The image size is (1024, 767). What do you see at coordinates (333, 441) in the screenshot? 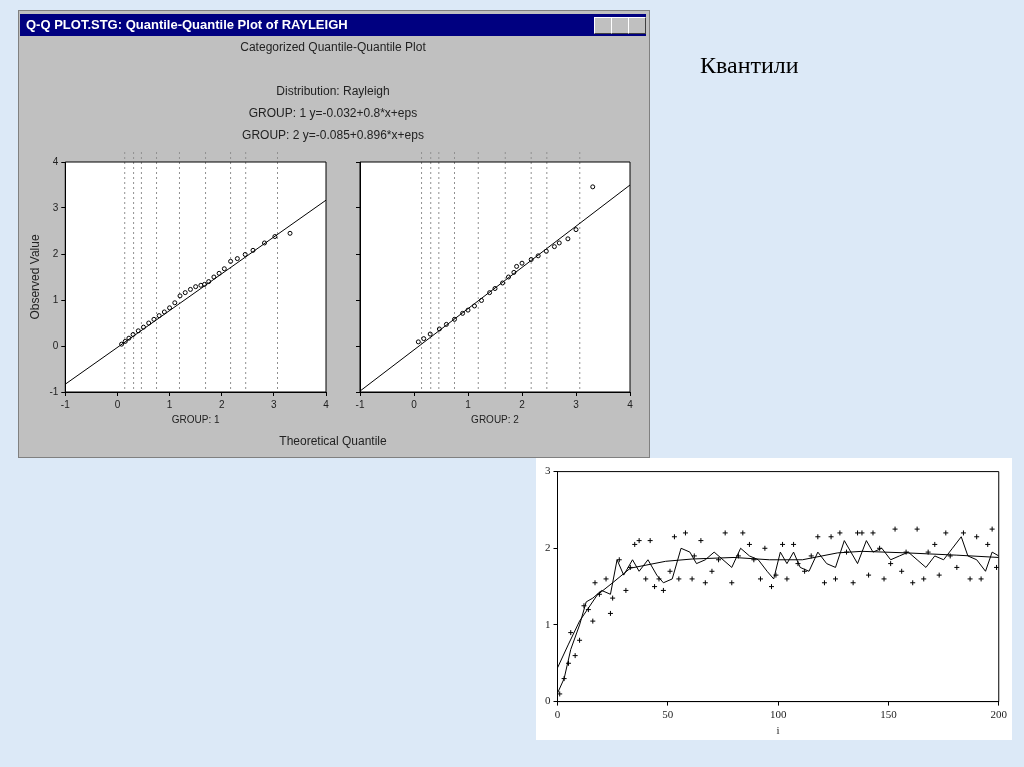
I see `text: Theoretical Quantile` at bounding box center [333, 441].